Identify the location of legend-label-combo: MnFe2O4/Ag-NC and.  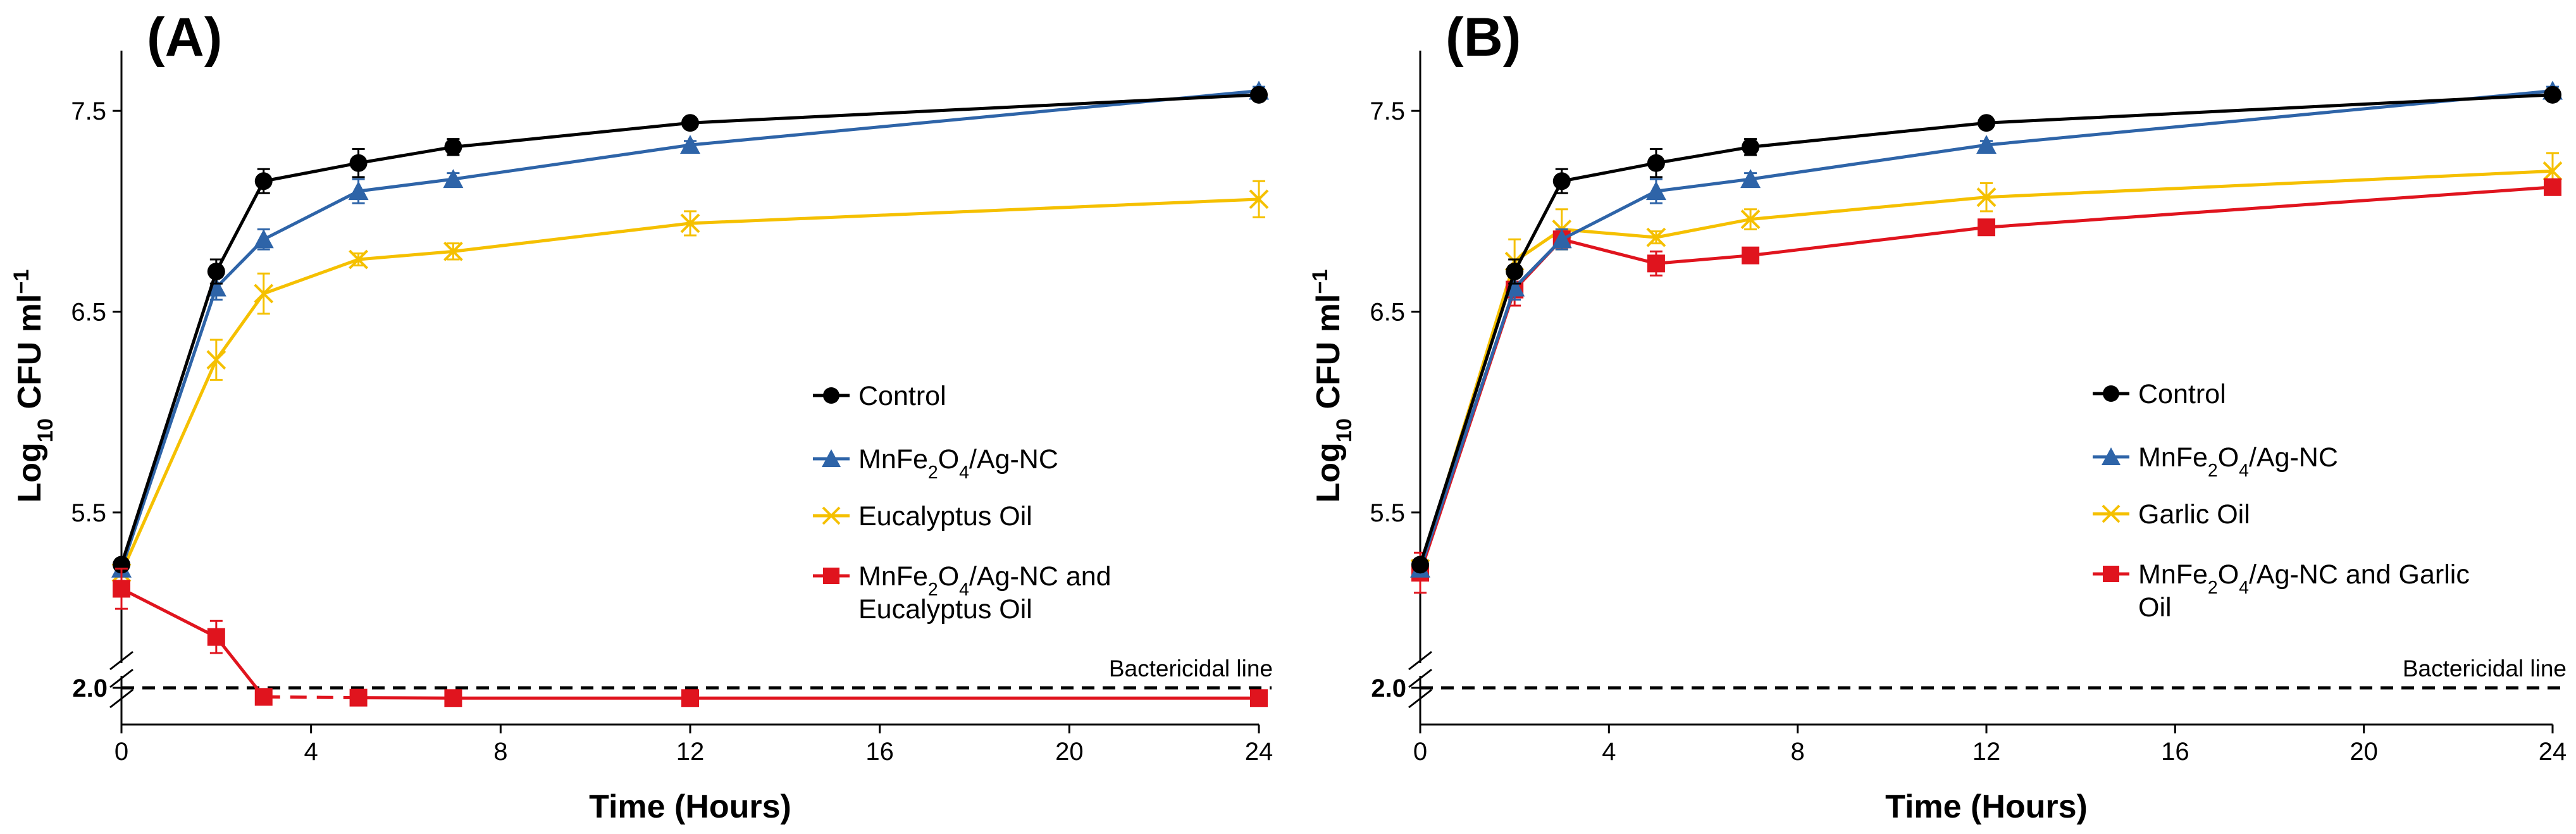
(985, 580).